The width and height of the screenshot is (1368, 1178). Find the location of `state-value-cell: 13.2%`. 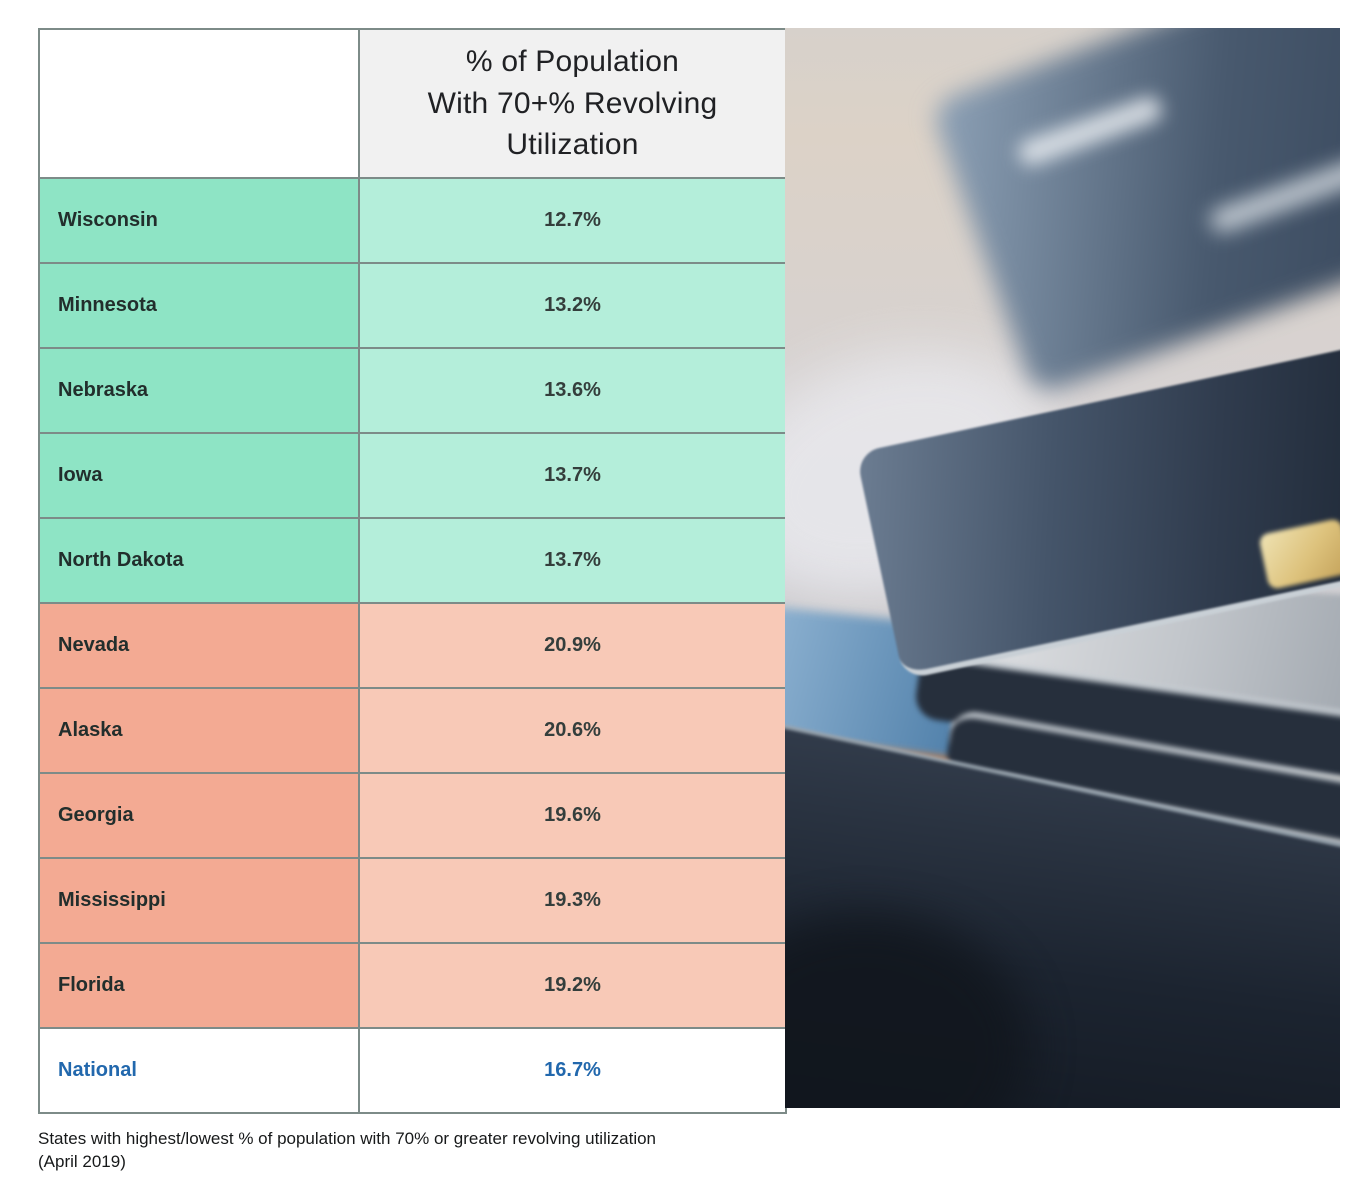

state-value-cell: 13.2% is located at coordinates (572, 305).